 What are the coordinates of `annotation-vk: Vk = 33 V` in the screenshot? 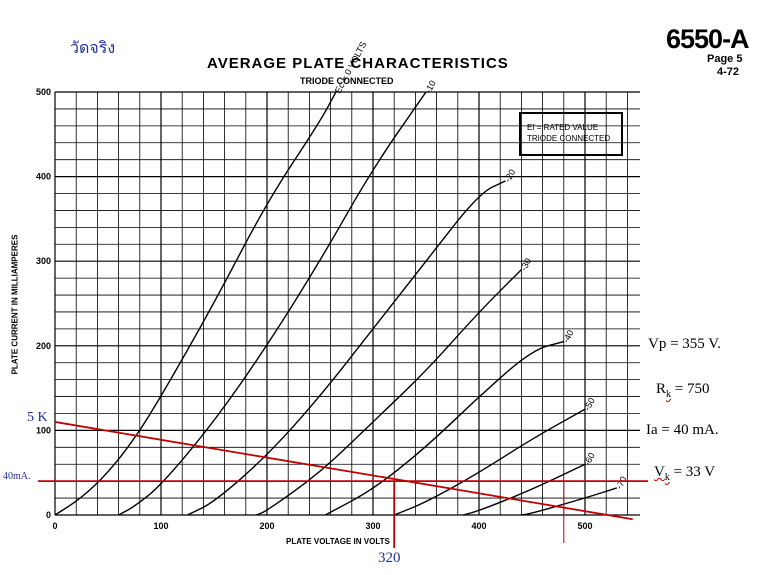 It's located at (684, 473).